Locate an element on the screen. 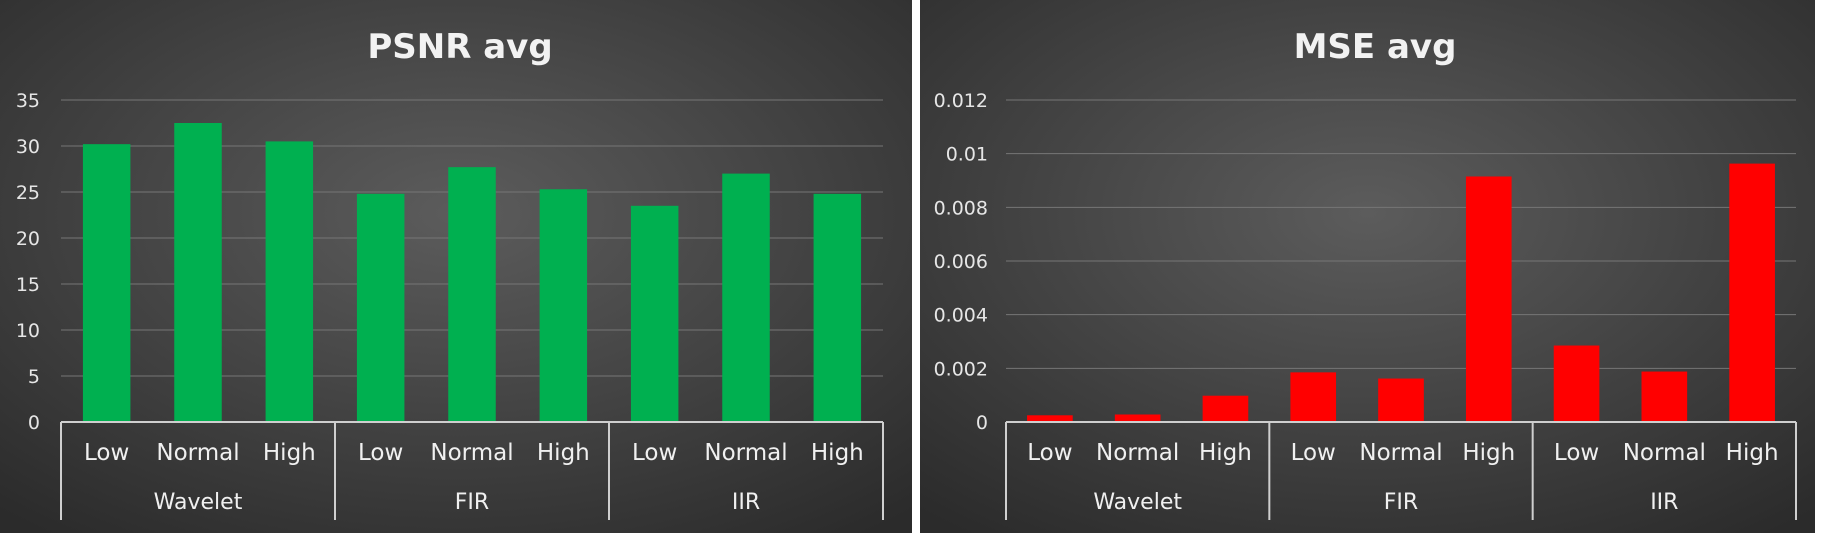 This screenshot has width=1832, height=533. y-tick-label: 5 is located at coordinates (34, 377).